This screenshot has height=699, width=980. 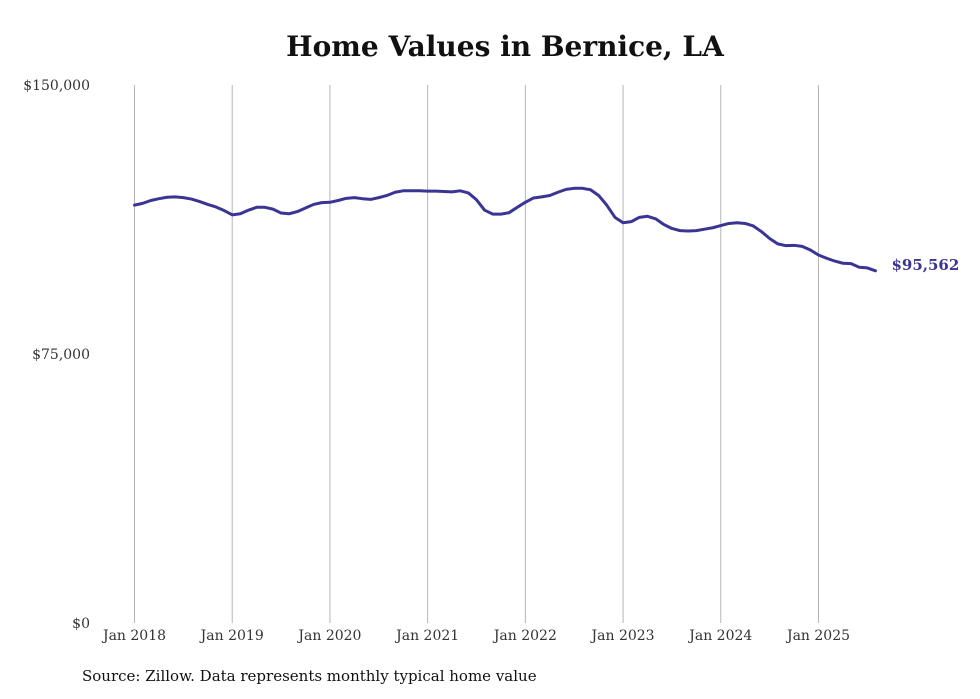 What do you see at coordinates (133, 636) in the screenshot?
I see `x-tick-label: Jan 2018` at bounding box center [133, 636].